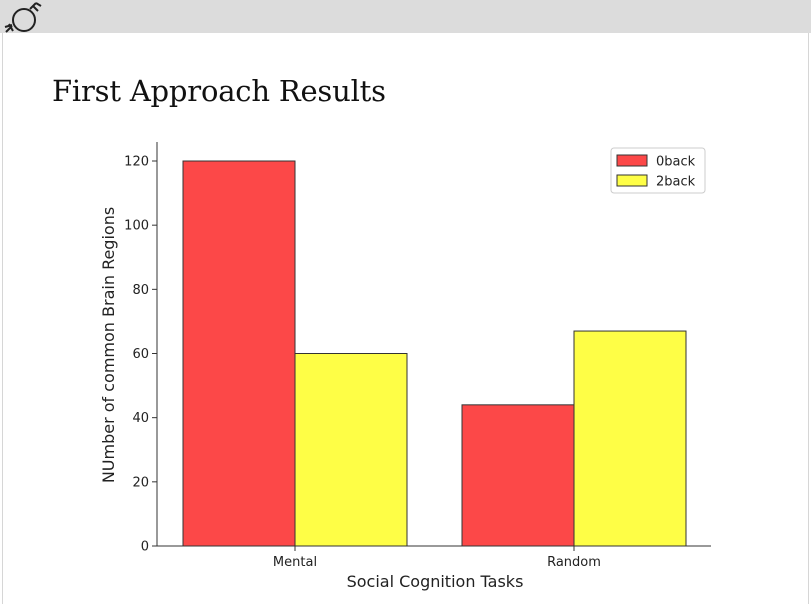 The height and width of the screenshot is (604, 811). What do you see at coordinates (351, 450) in the screenshot?
I see `bar-2back-mental` at bounding box center [351, 450].